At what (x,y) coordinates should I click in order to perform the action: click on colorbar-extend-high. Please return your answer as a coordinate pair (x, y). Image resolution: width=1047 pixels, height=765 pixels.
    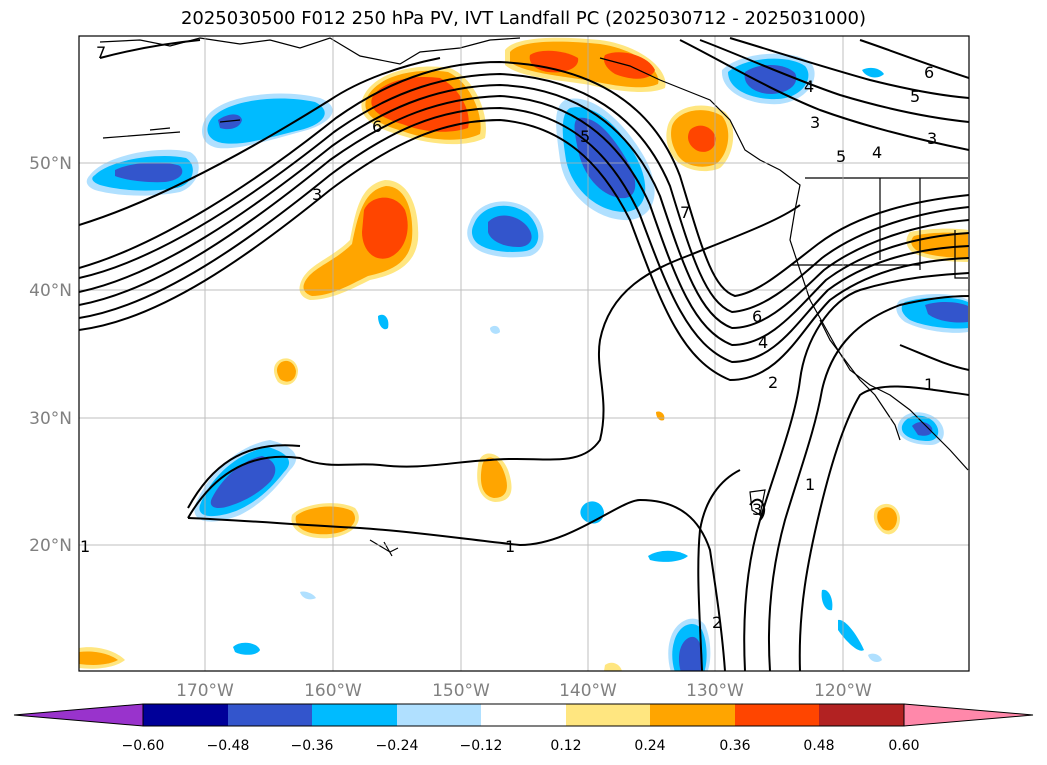
    Looking at the image, I should click on (968, 715).